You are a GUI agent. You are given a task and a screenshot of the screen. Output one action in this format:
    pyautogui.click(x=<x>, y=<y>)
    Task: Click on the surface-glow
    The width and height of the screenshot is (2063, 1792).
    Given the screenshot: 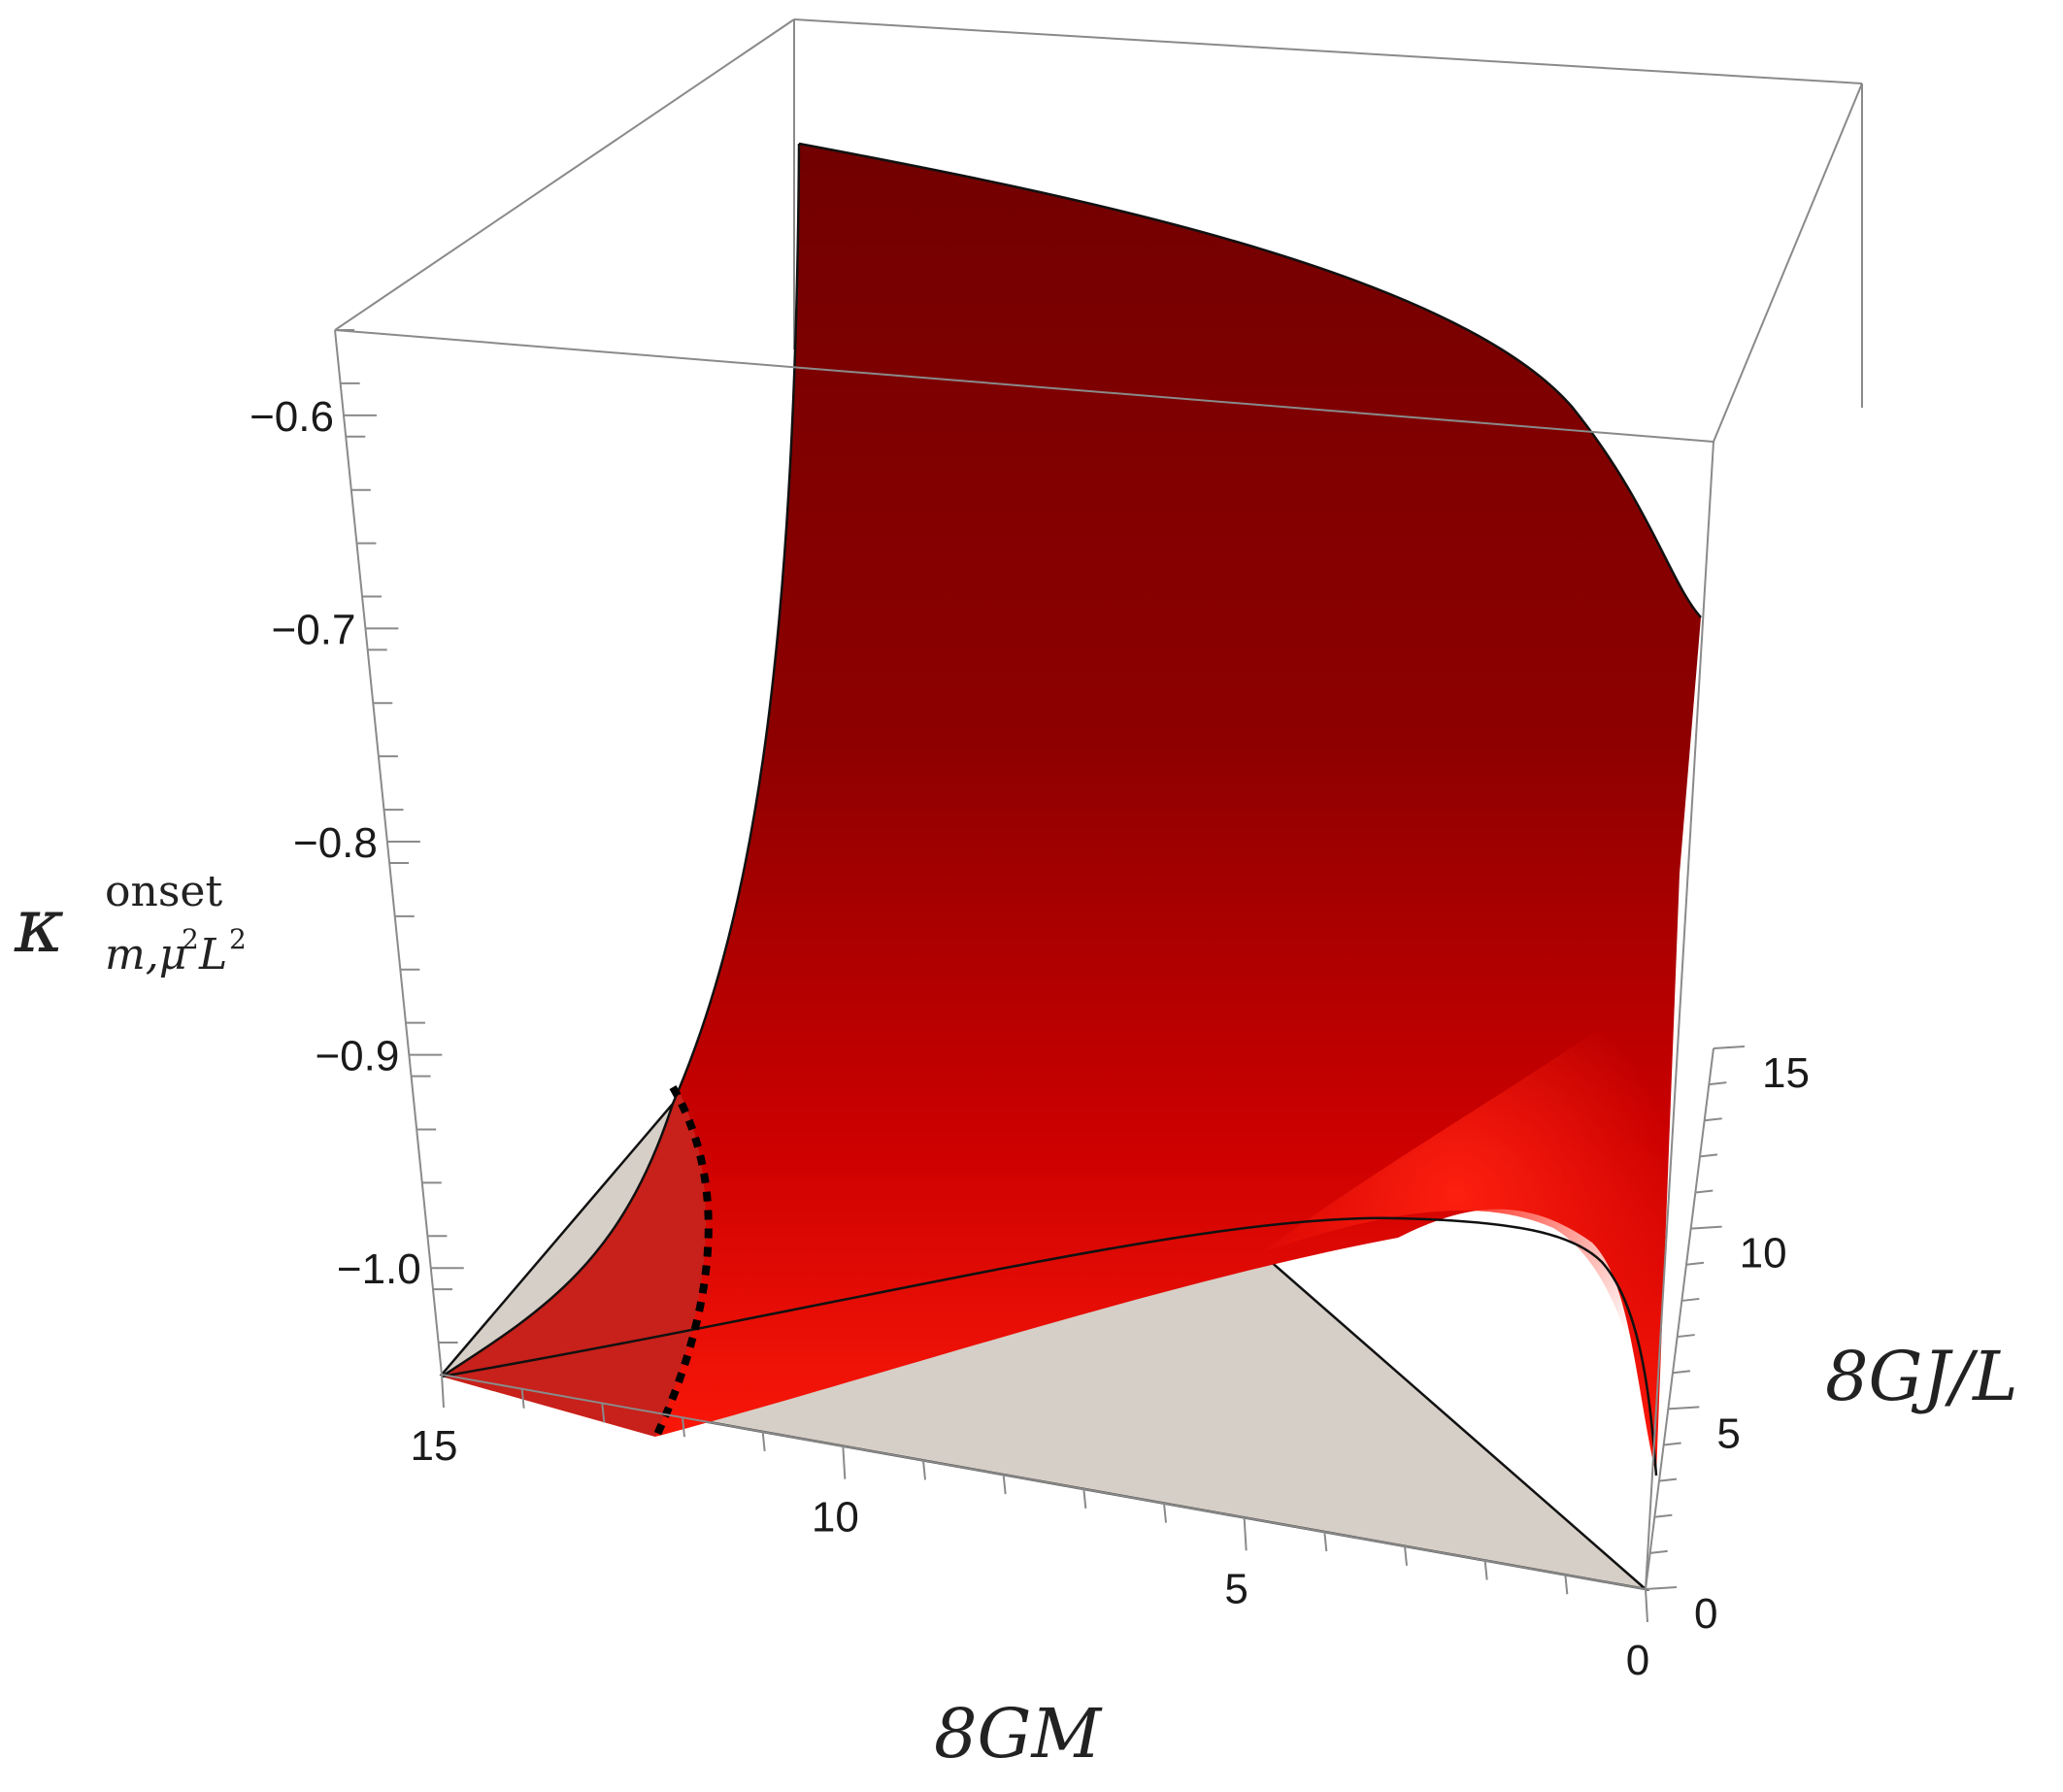 What is the action you would take?
    pyautogui.click(x=1471, y=1223)
    